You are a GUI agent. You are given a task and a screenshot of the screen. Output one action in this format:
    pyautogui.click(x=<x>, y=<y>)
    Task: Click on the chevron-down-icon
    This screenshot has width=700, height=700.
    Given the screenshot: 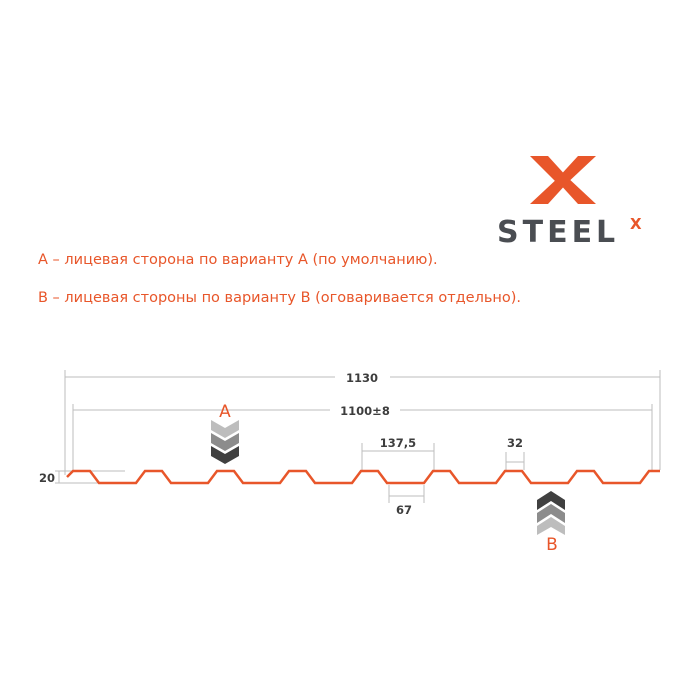 What is the action you would take?
    pyautogui.click(x=225, y=442)
    